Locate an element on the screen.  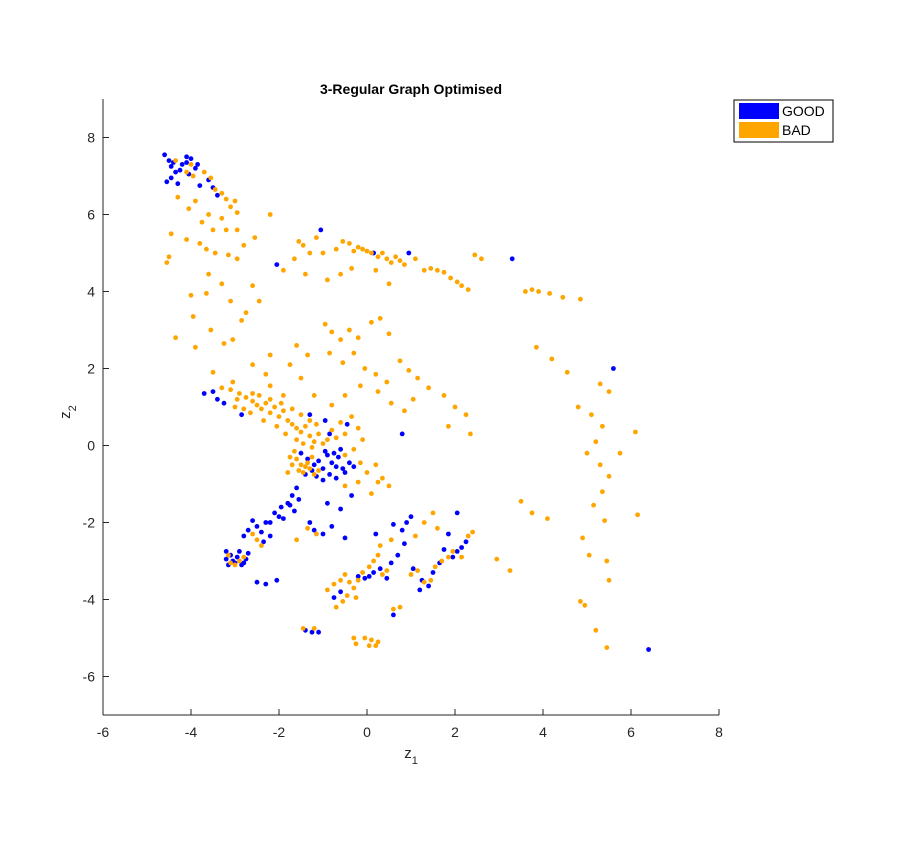
y-tick-label: 6 is located at coordinates (91, 215).